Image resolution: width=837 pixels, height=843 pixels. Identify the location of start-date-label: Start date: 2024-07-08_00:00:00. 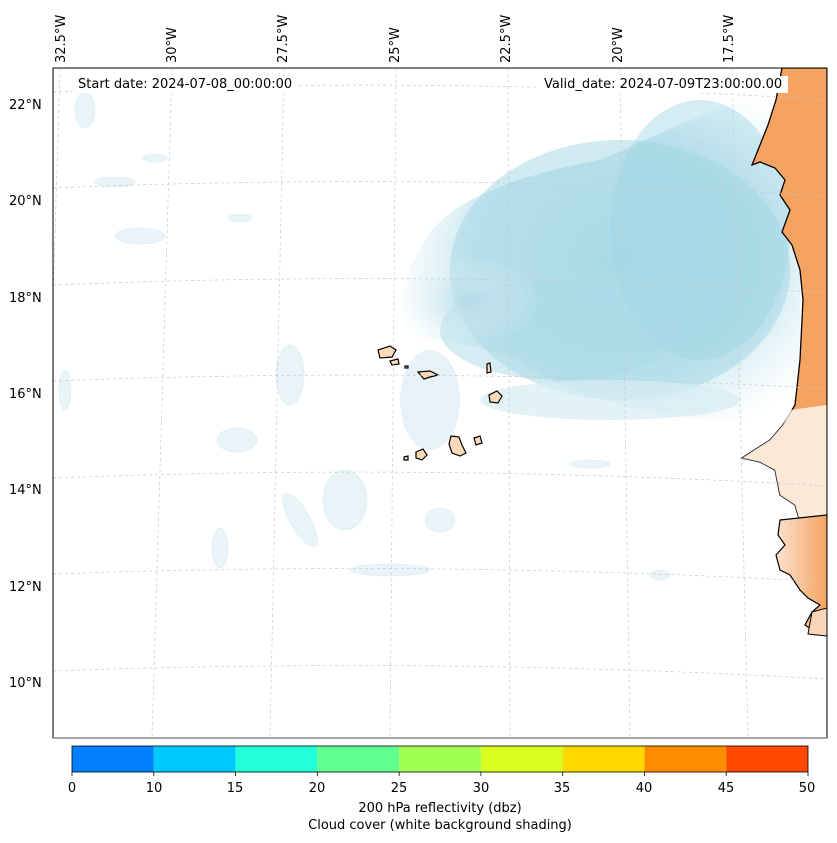
(185, 84).